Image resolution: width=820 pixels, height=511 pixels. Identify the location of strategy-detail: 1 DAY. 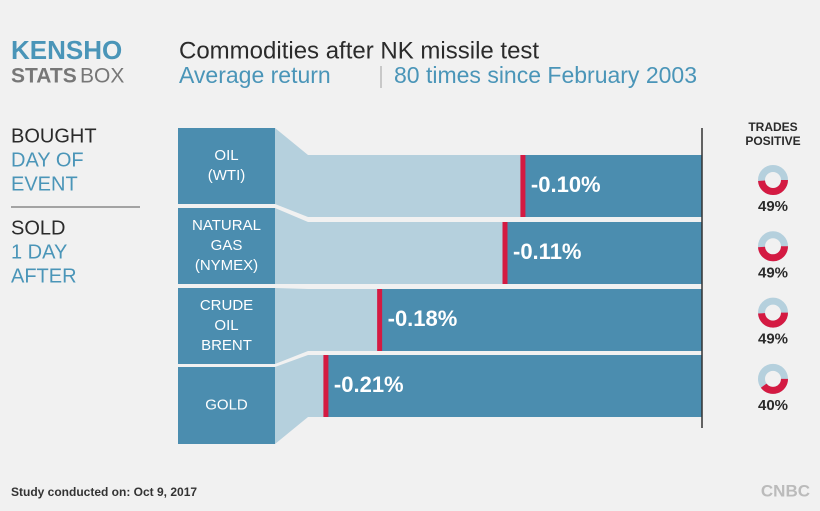
(39, 252).